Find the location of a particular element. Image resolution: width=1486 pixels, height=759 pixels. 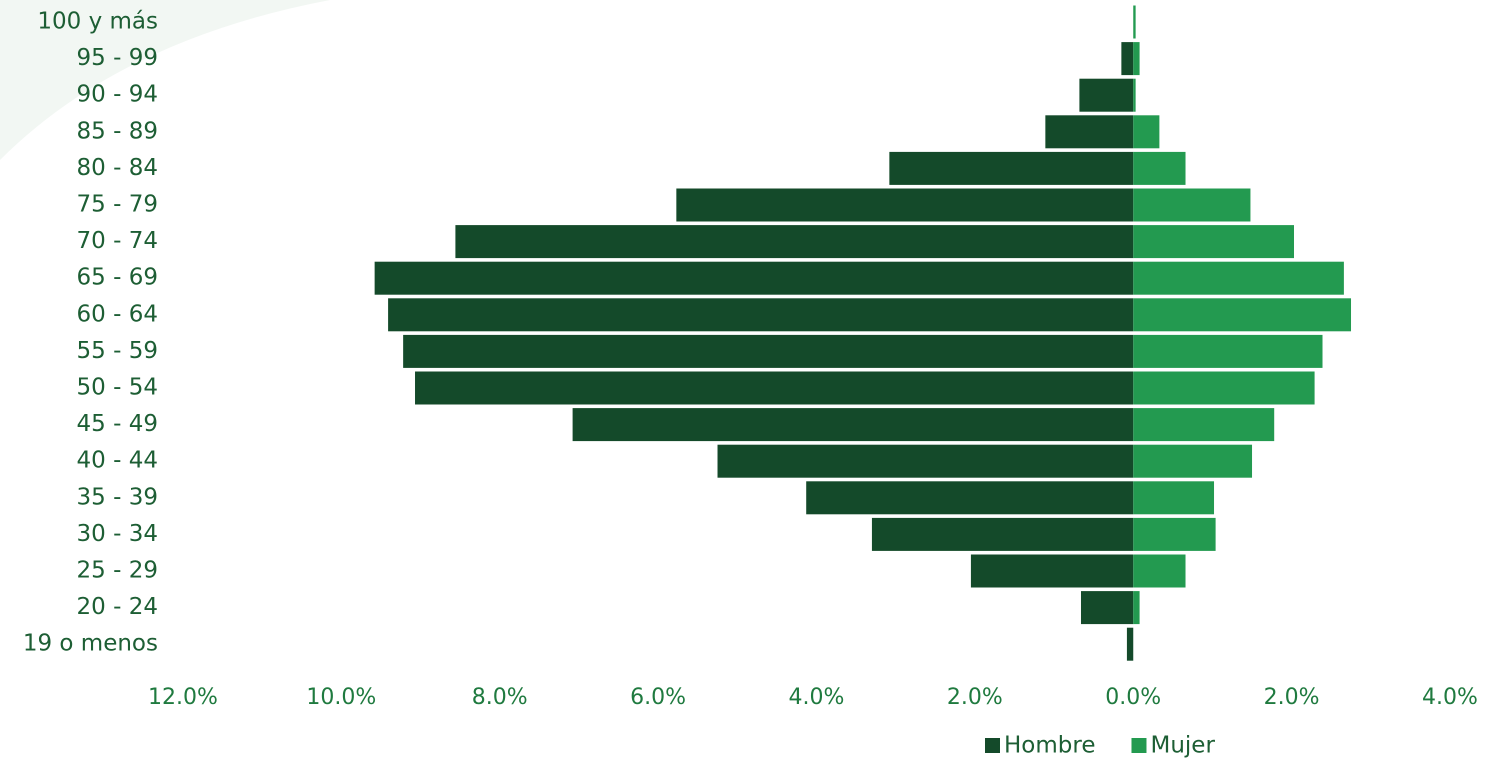

category-label: 100 y más is located at coordinates (97, 22).